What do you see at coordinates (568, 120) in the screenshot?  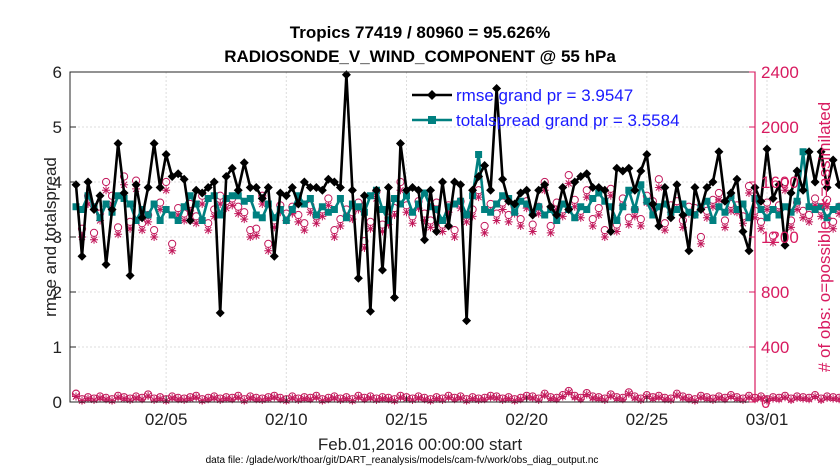 I see `legend-spread-label: totalspread grand pr = 3.5584` at bounding box center [568, 120].